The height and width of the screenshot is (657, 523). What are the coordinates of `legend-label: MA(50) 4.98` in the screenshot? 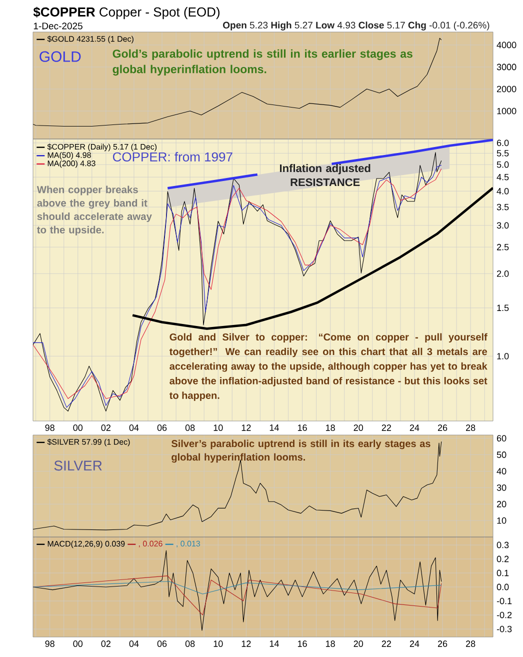 It's located at (69, 156).